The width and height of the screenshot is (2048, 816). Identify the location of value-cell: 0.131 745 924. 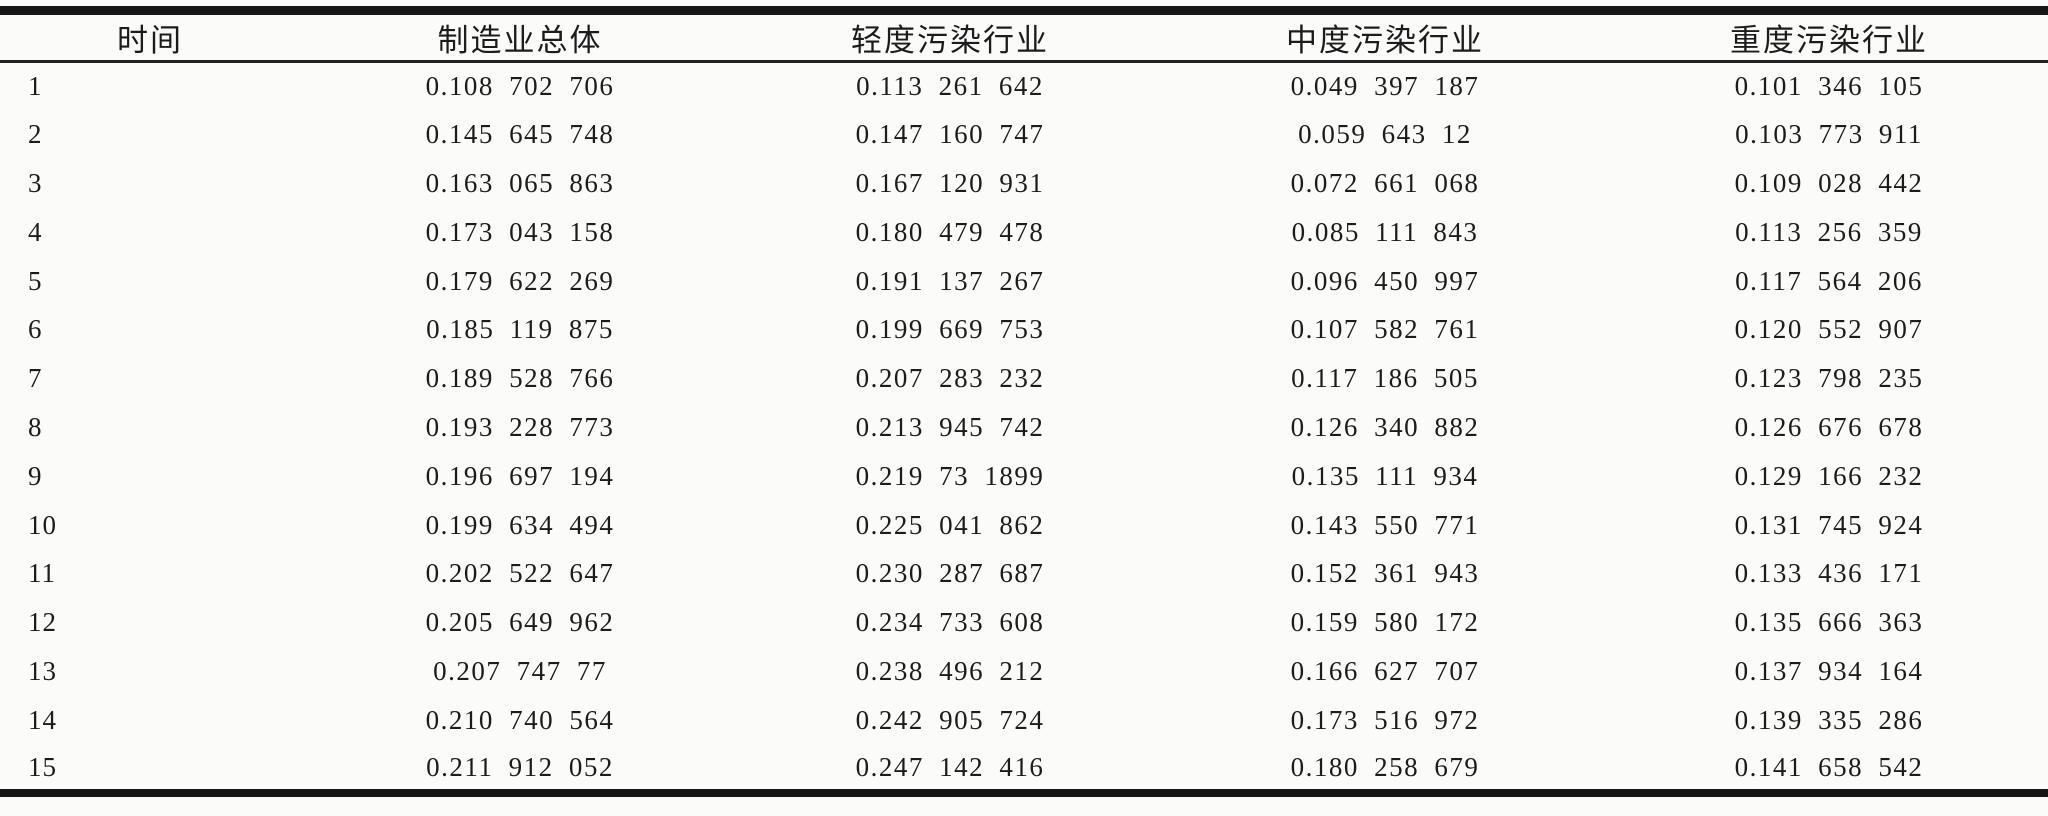
(1829, 524).